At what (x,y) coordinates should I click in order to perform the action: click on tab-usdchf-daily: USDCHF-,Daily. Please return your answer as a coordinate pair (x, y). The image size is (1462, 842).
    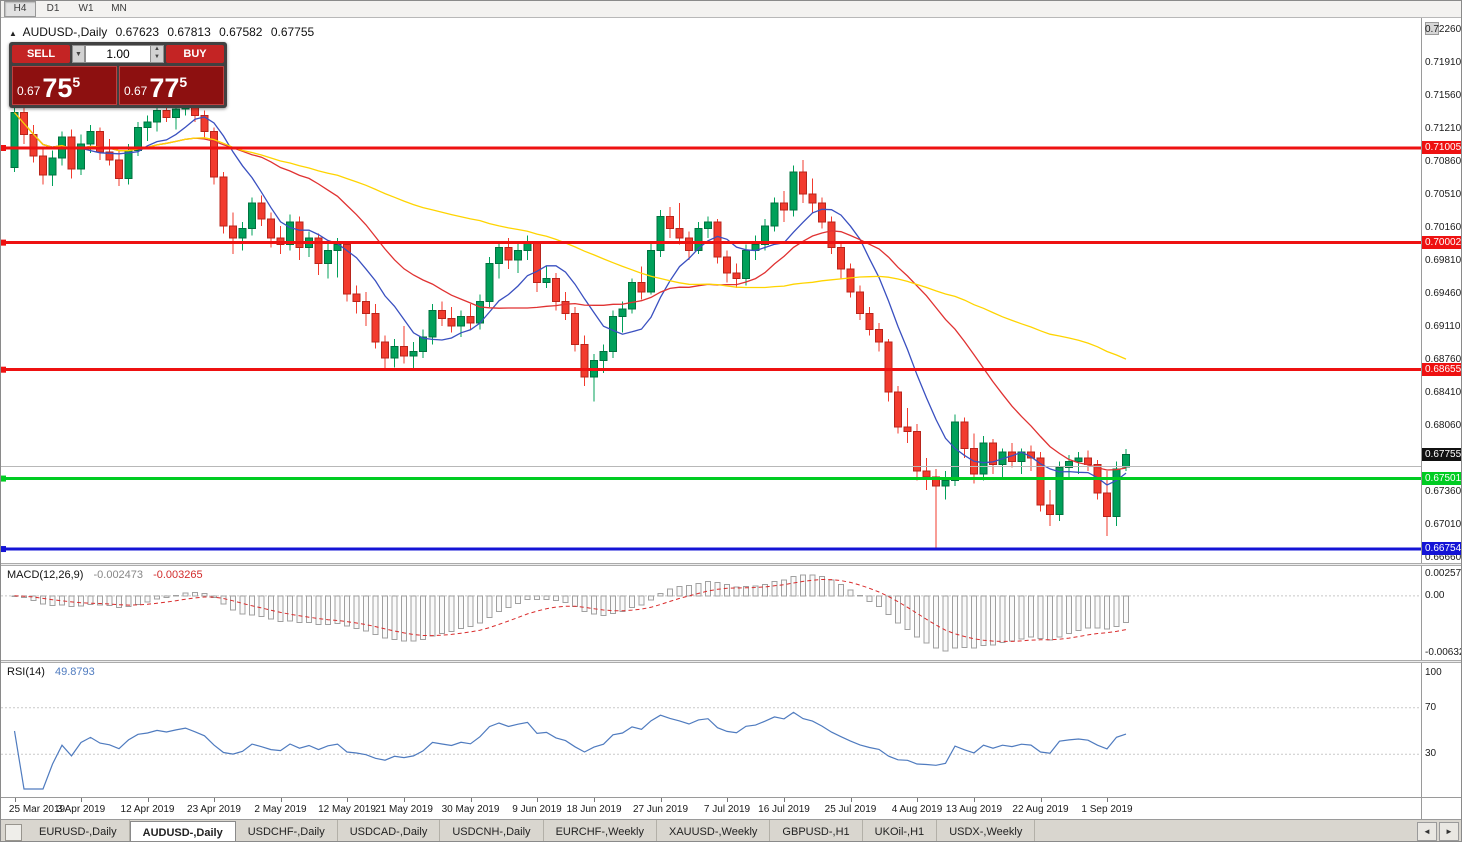
    Looking at the image, I should click on (287, 830).